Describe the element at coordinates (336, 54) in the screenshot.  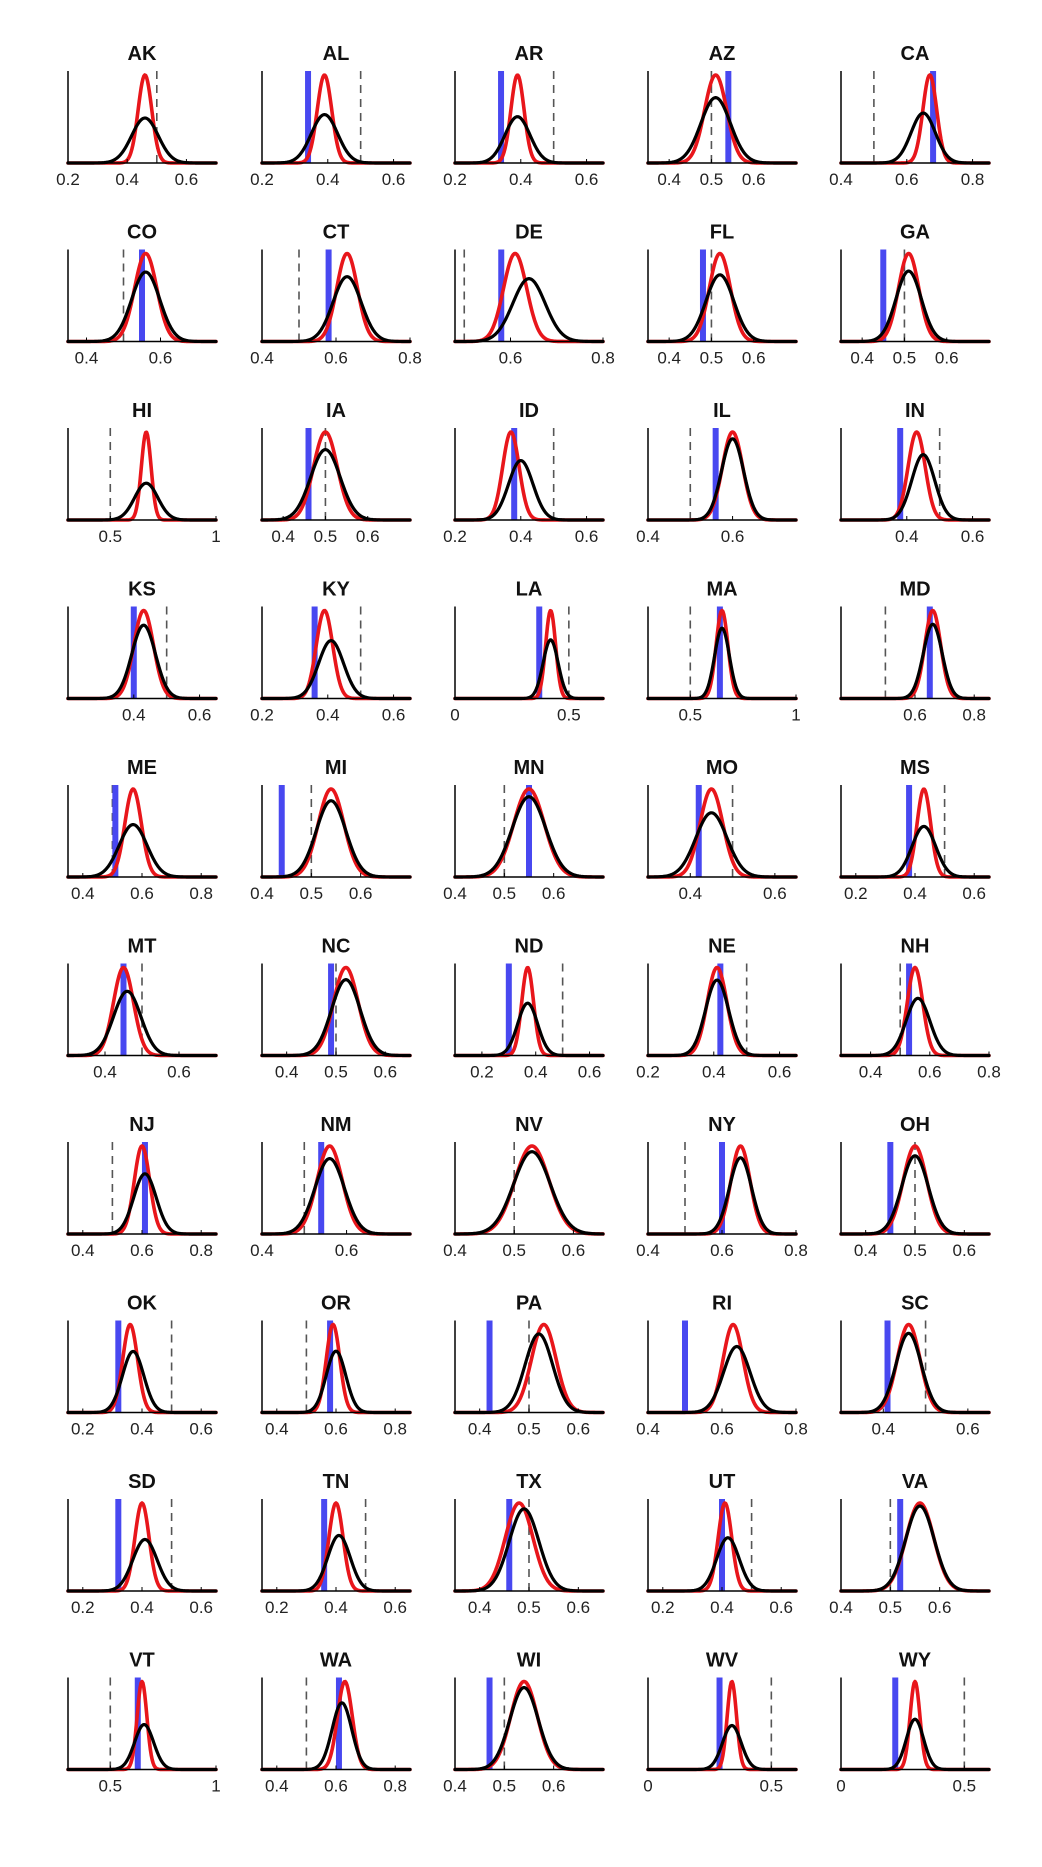
I see `panel-title: AL` at that location.